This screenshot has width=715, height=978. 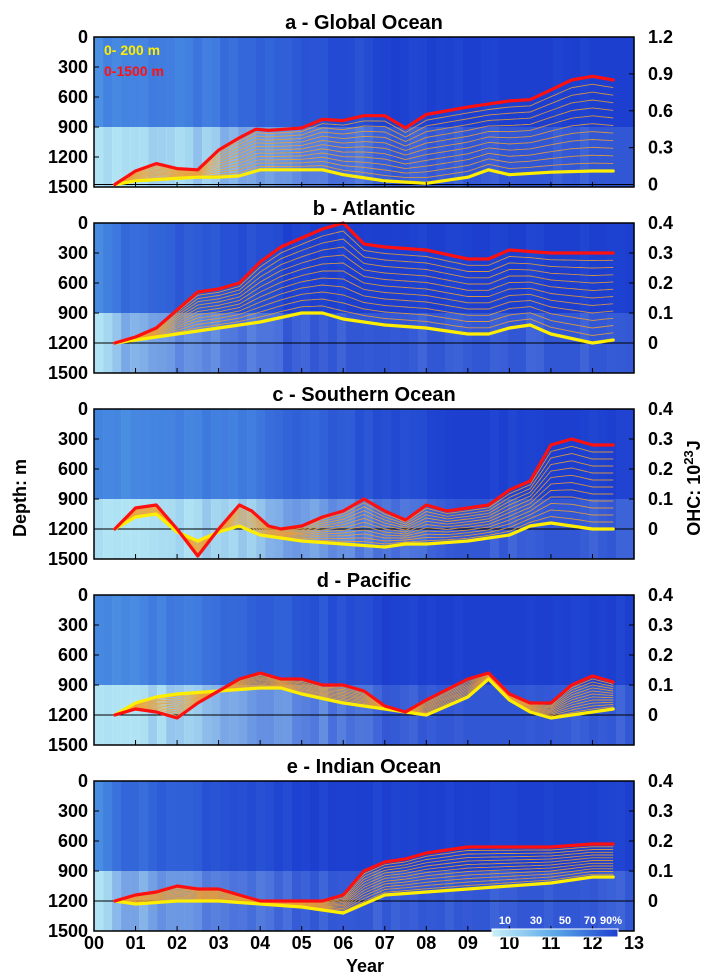 What do you see at coordinates (94, 943) in the screenshot?
I see `year-tick-label: 00` at bounding box center [94, 943].